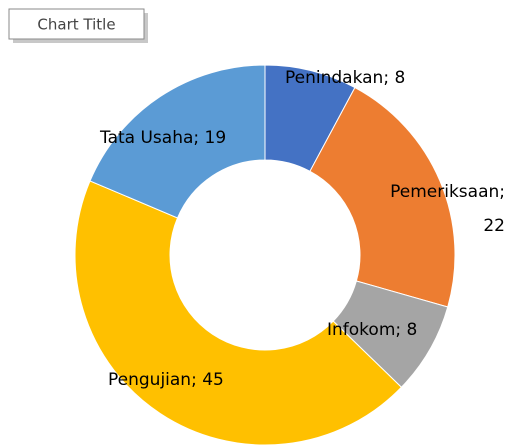 This screenshot has width=511, height=446. Describe the element at coordinates (162, 138) in the screenshot. I see `data-label: Tata Usaha; 19` at that location.